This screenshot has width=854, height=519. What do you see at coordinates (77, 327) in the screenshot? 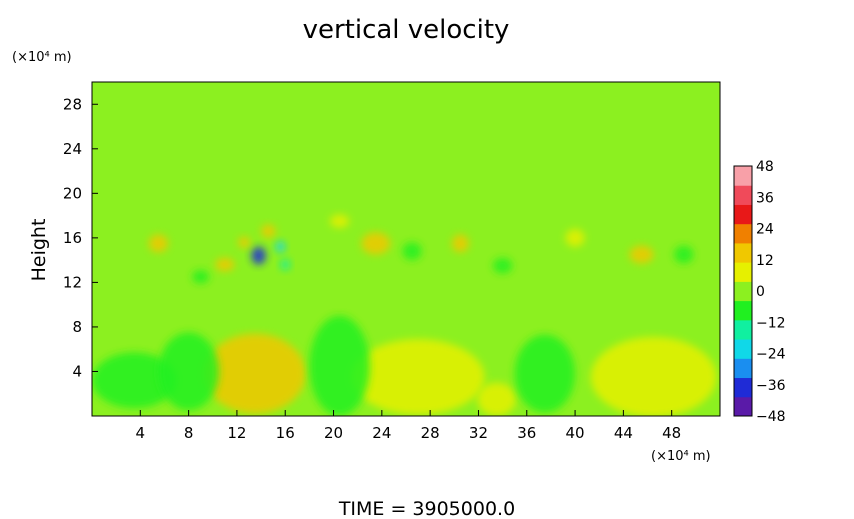
I see `y-tick-label: 8` at bounding box center [77, 327].